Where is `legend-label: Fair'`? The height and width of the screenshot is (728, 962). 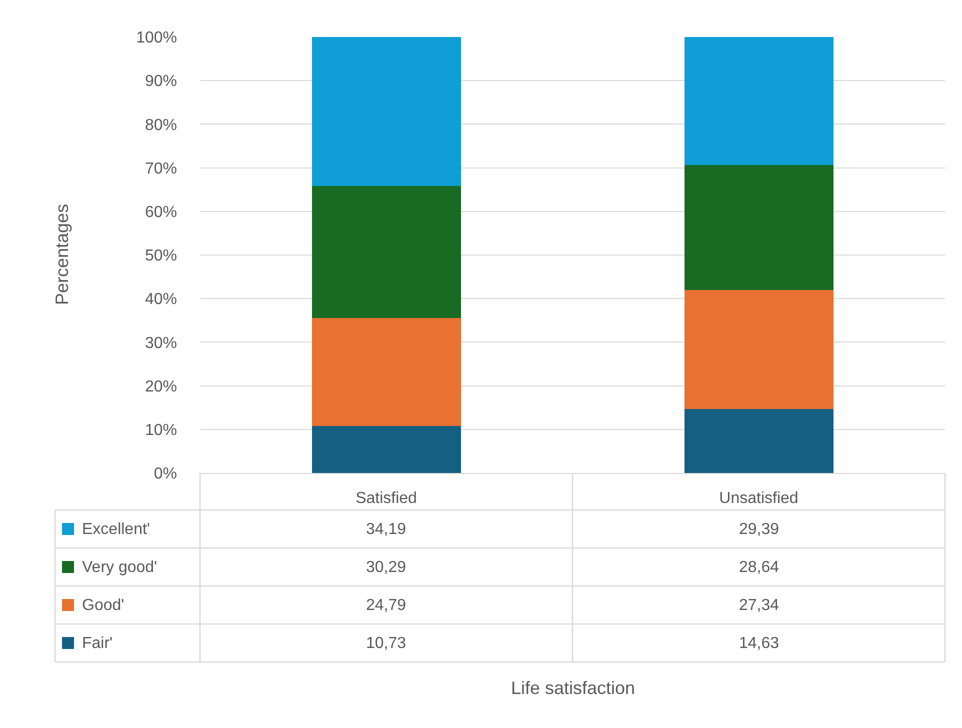
legend-label: Fair' is located at coordinates (97, 643).